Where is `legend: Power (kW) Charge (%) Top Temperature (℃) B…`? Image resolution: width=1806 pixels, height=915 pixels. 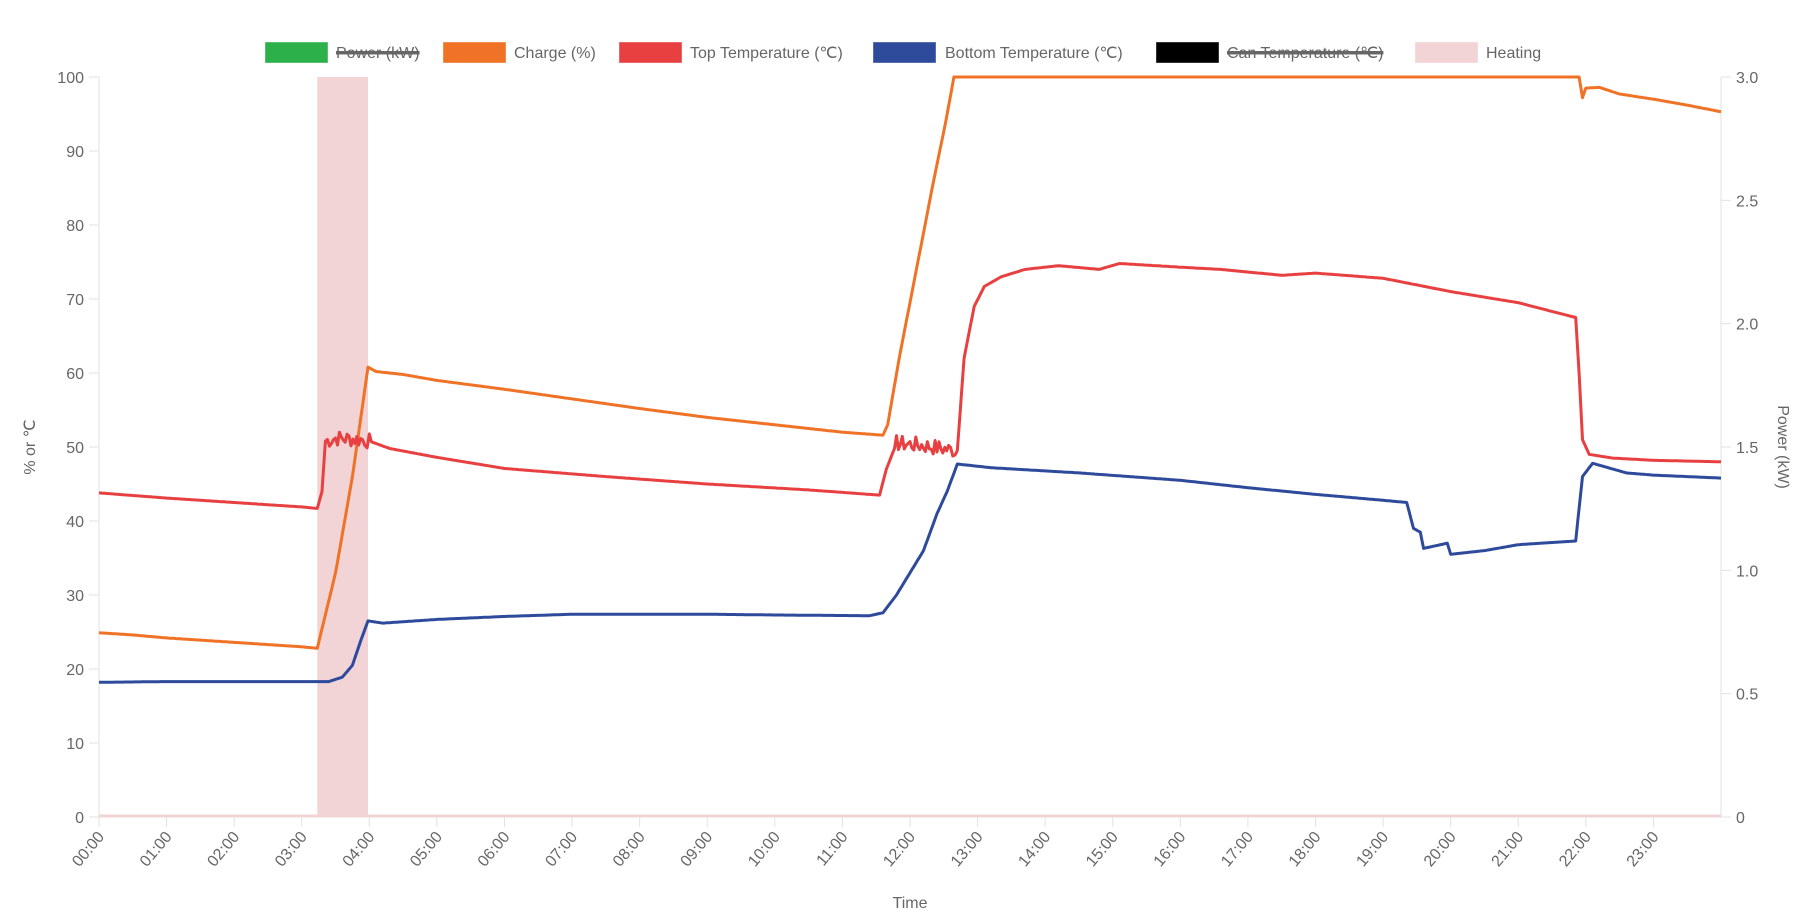 legend: Power (kW) Charge (%) Top Temperature (℃) B… is located at coordinates (902, 52).